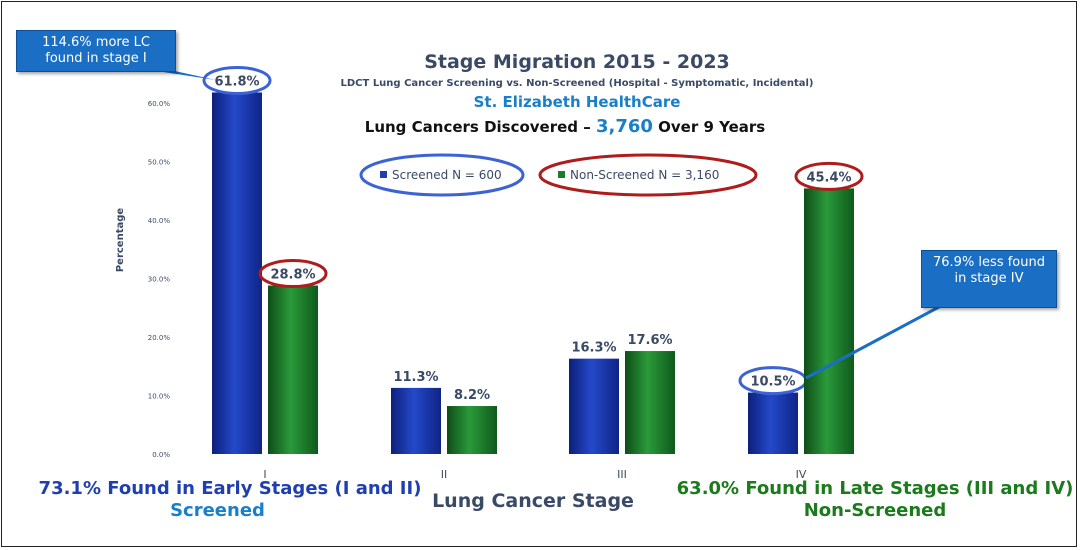  I want to click on y-axis-label: Percentage, so click(120, 240).